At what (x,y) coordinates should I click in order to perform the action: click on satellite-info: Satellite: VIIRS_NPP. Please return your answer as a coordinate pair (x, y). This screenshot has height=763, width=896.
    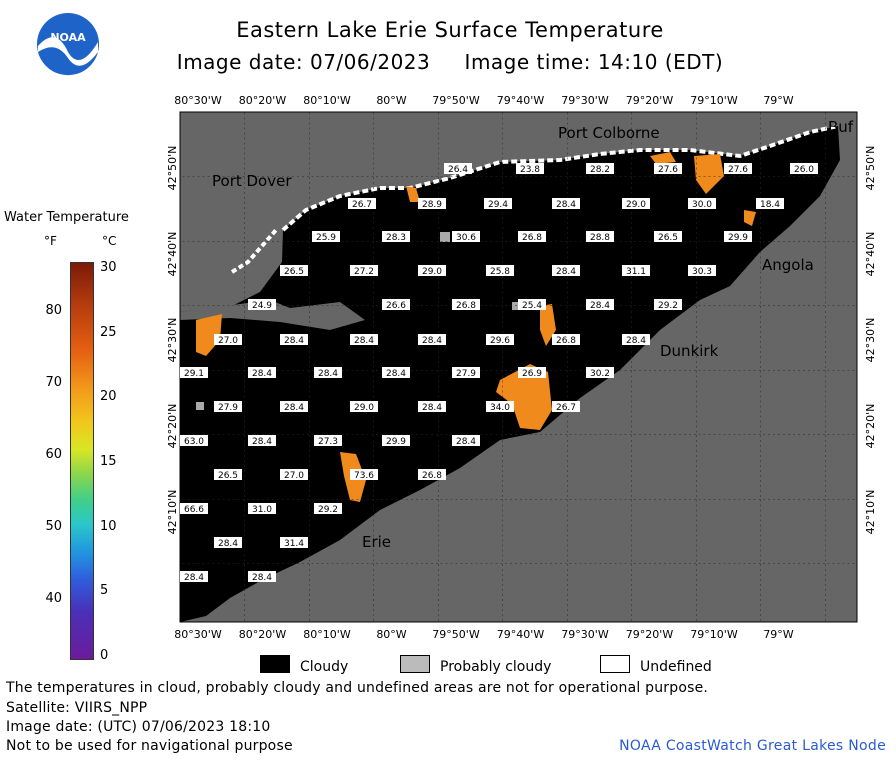
    Looking at the image, I should click on (77, 708).